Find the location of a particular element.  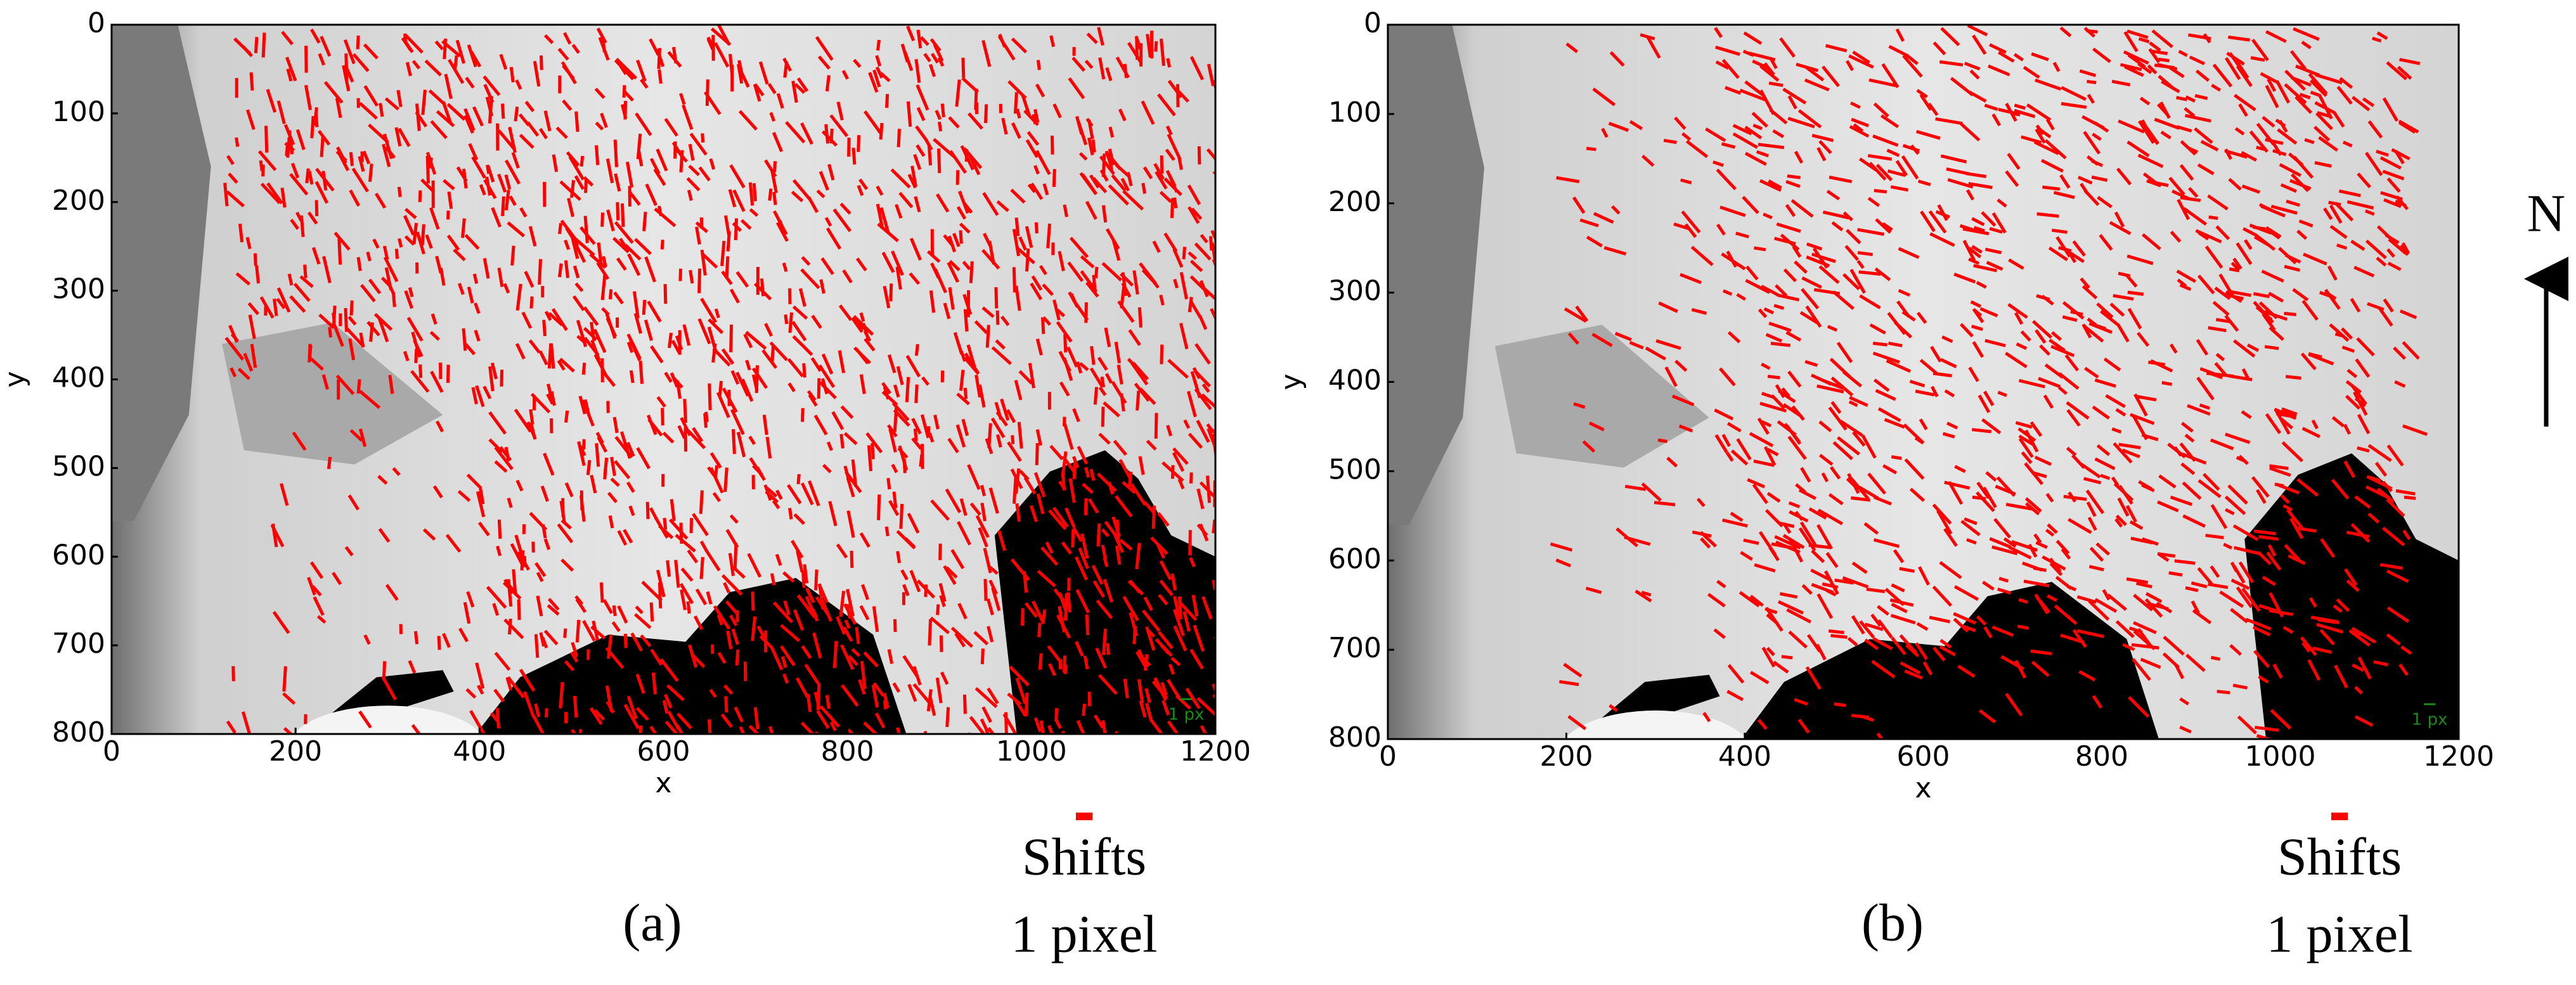

y-tick-label: 700 is located at coordinates (1355, 648).